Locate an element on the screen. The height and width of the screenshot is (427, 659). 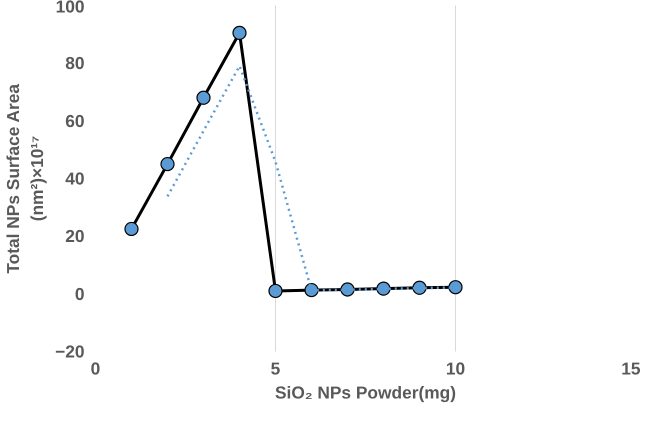
x-tick-label: 10 is located at coordinates (456, 368).